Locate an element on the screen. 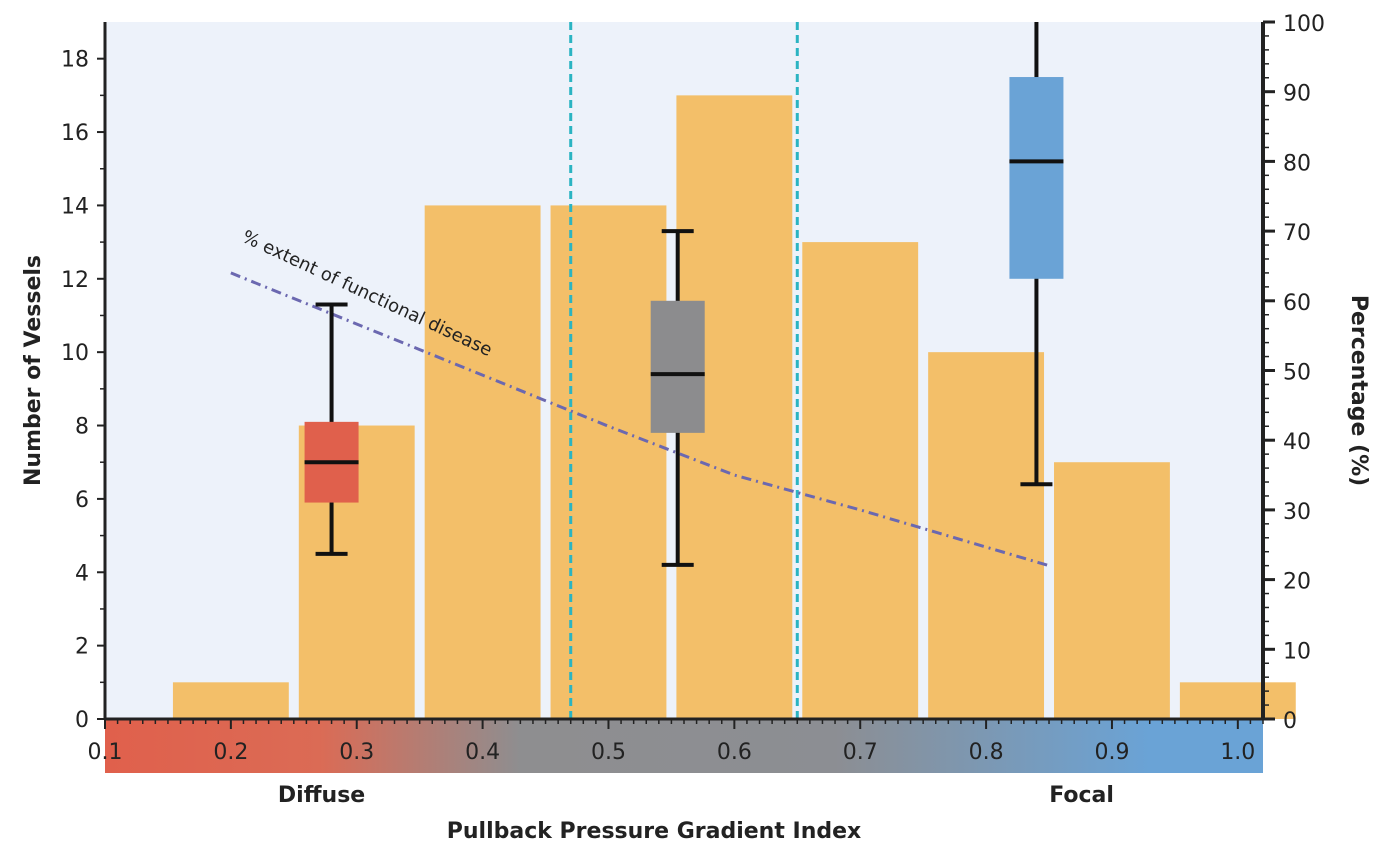 This screenshot has height=847, width=1391. y-tick-label-5: 10 is located at coordinates (75, 353).